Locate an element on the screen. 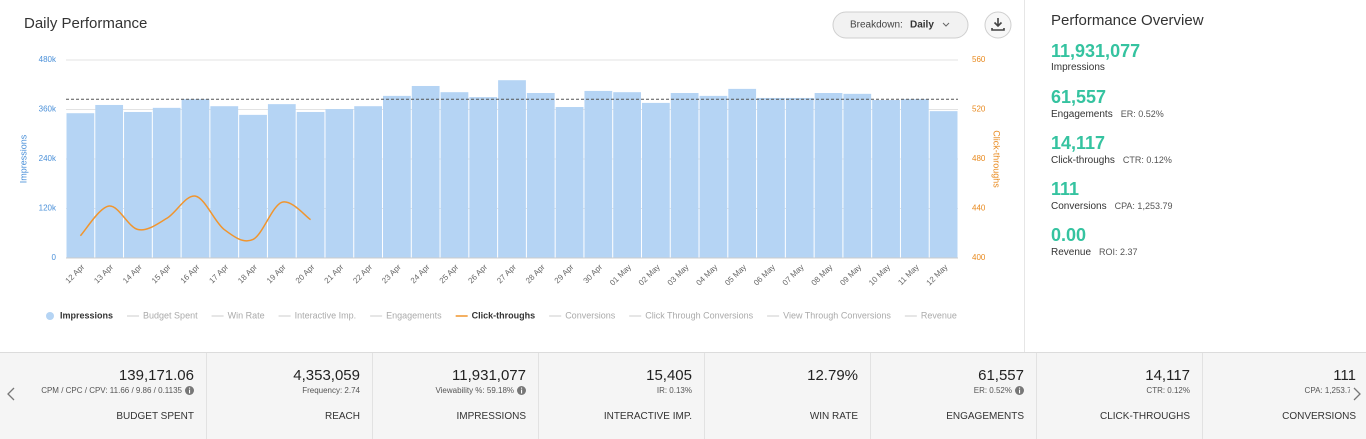 Image resolution: width=1366 pixels, height=439 pixels. legend-label: Click-throughs is located at coordinates (504, 315).